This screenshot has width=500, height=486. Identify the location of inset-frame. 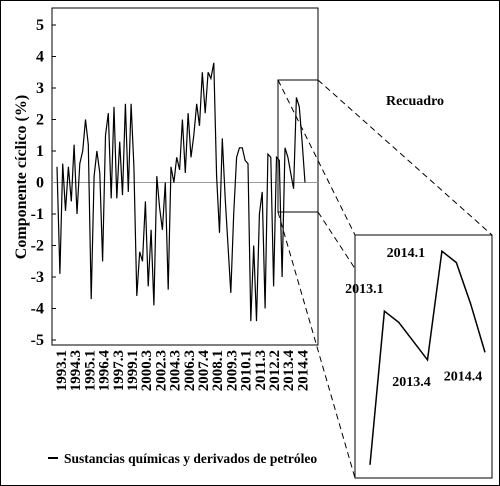
(423, 356).